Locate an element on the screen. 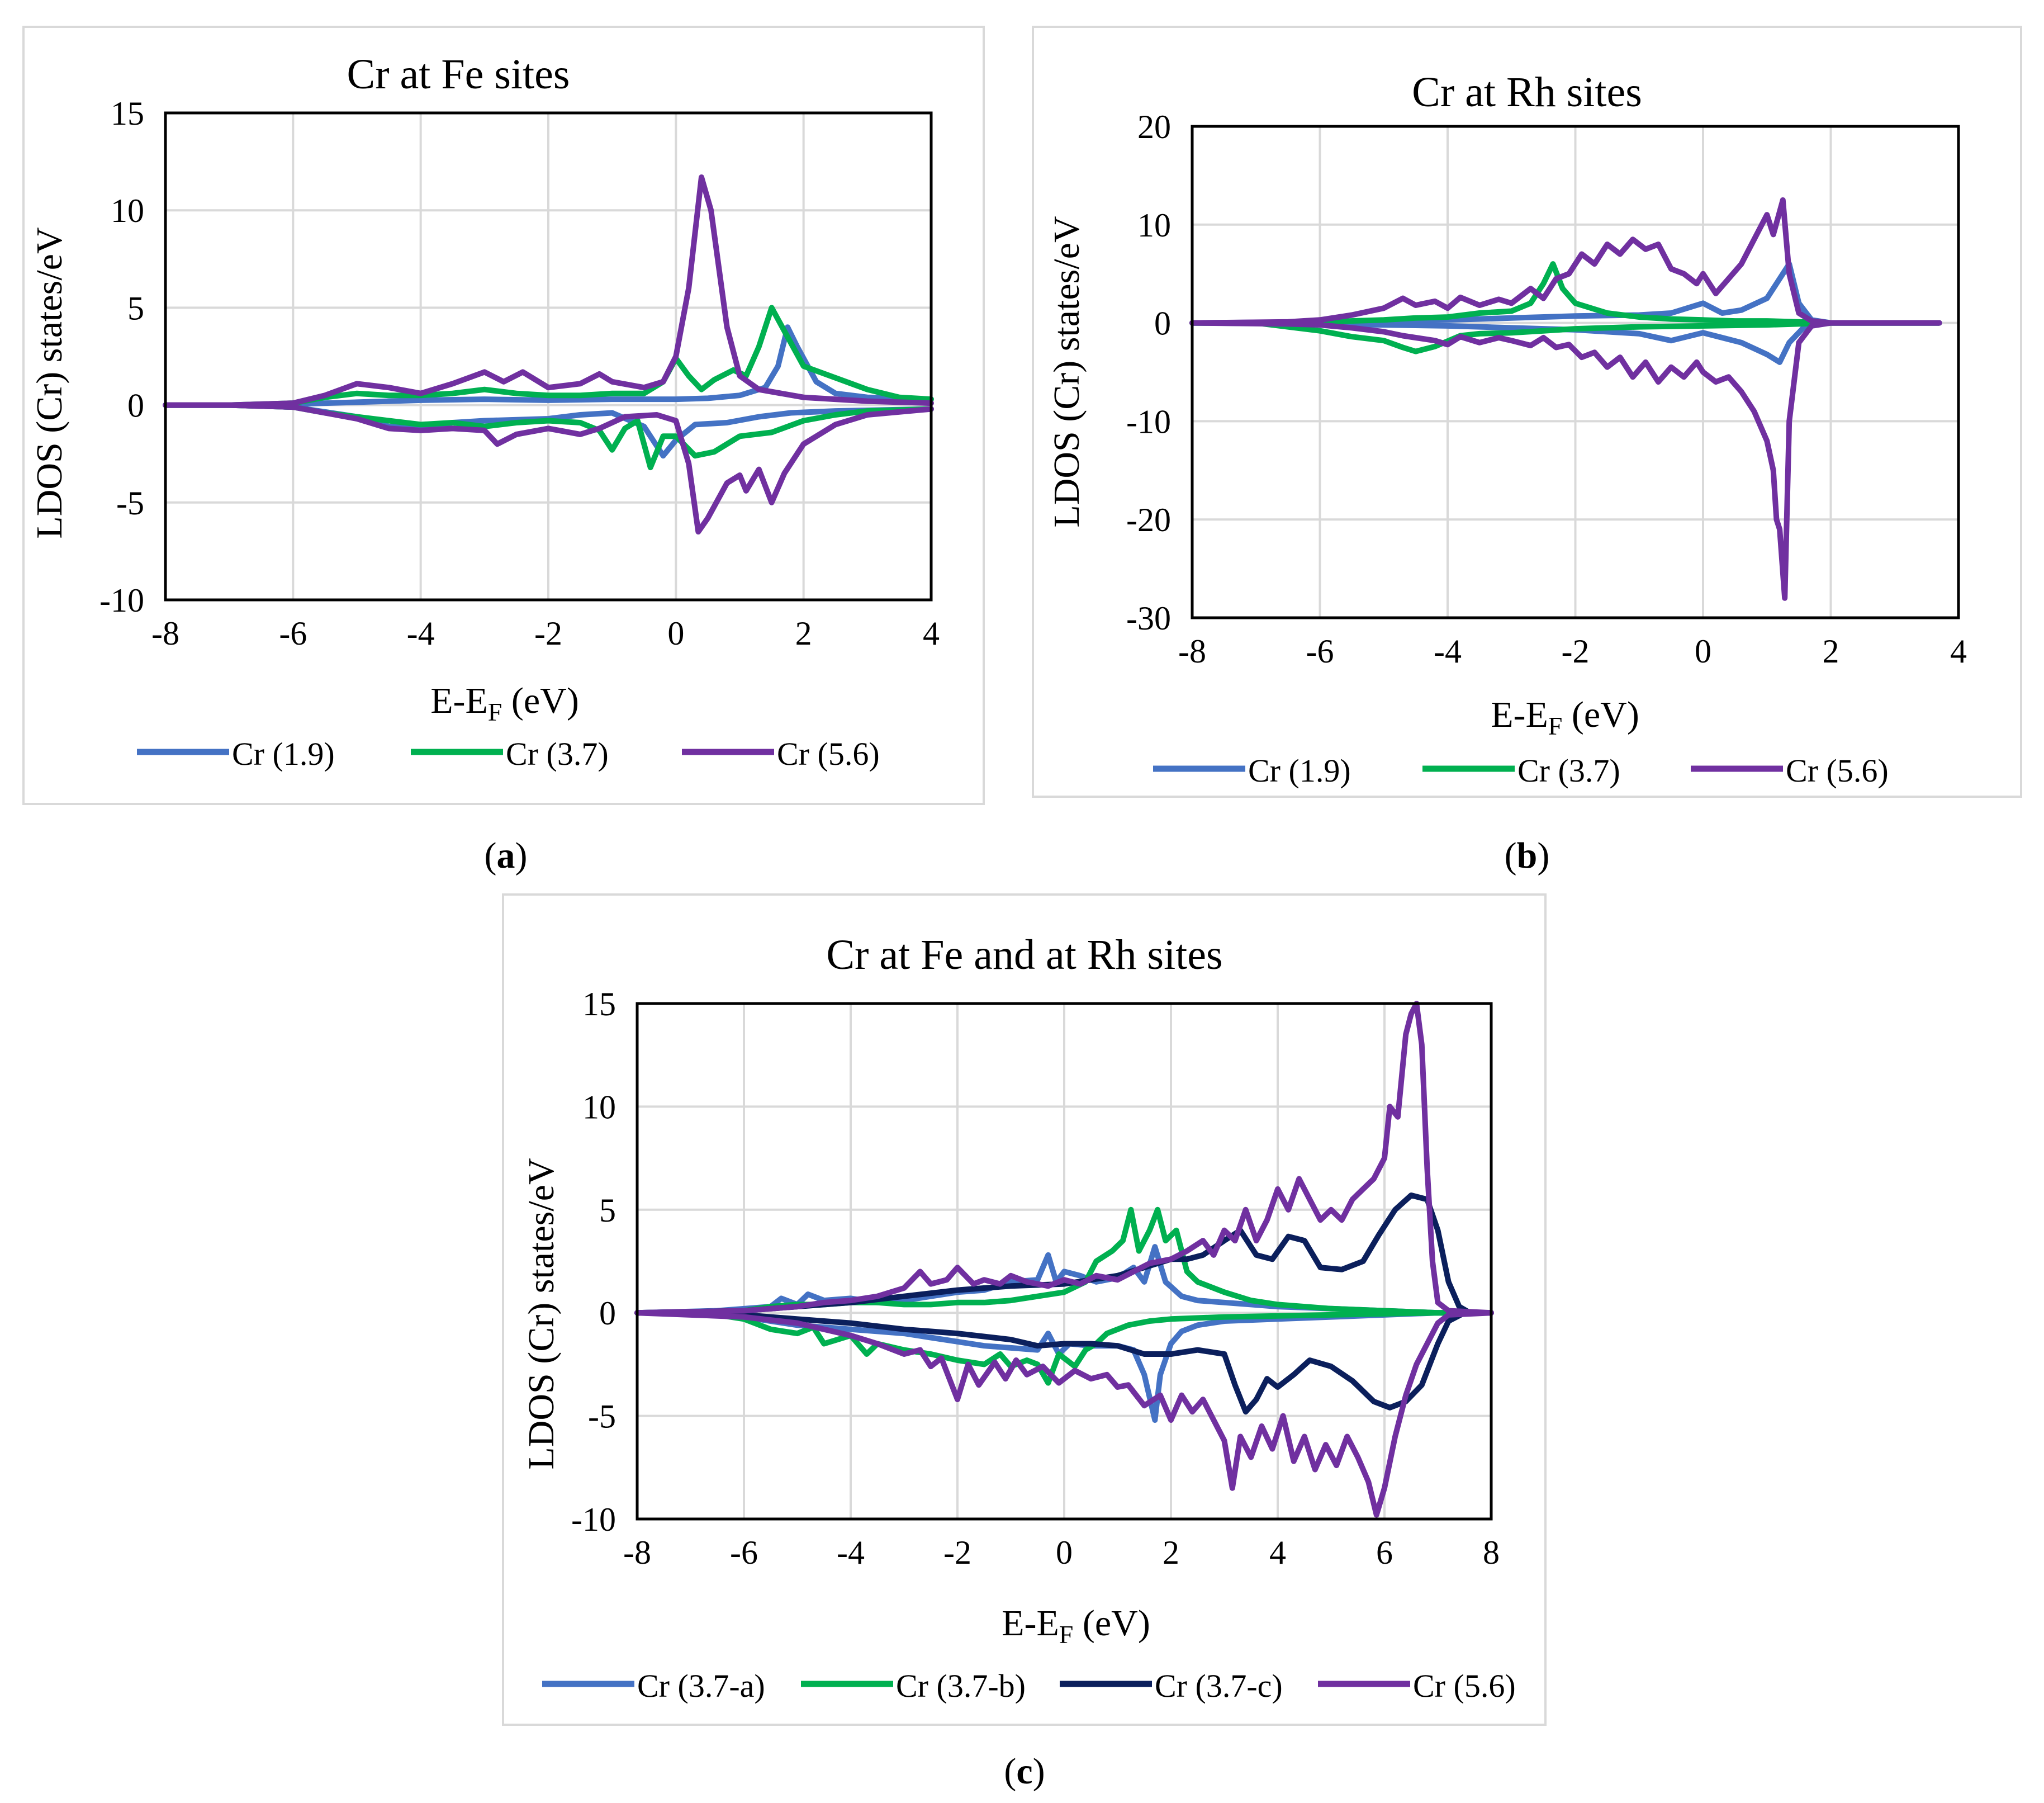  series-line-cr-3.7-c-up is located at coordinates (1064, 1254).